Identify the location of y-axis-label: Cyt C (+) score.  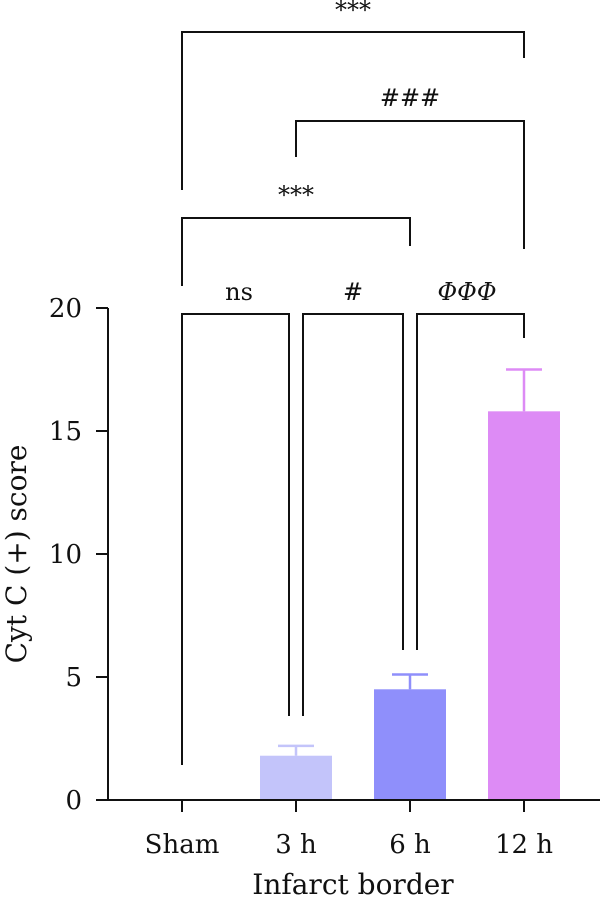
(16, 554).